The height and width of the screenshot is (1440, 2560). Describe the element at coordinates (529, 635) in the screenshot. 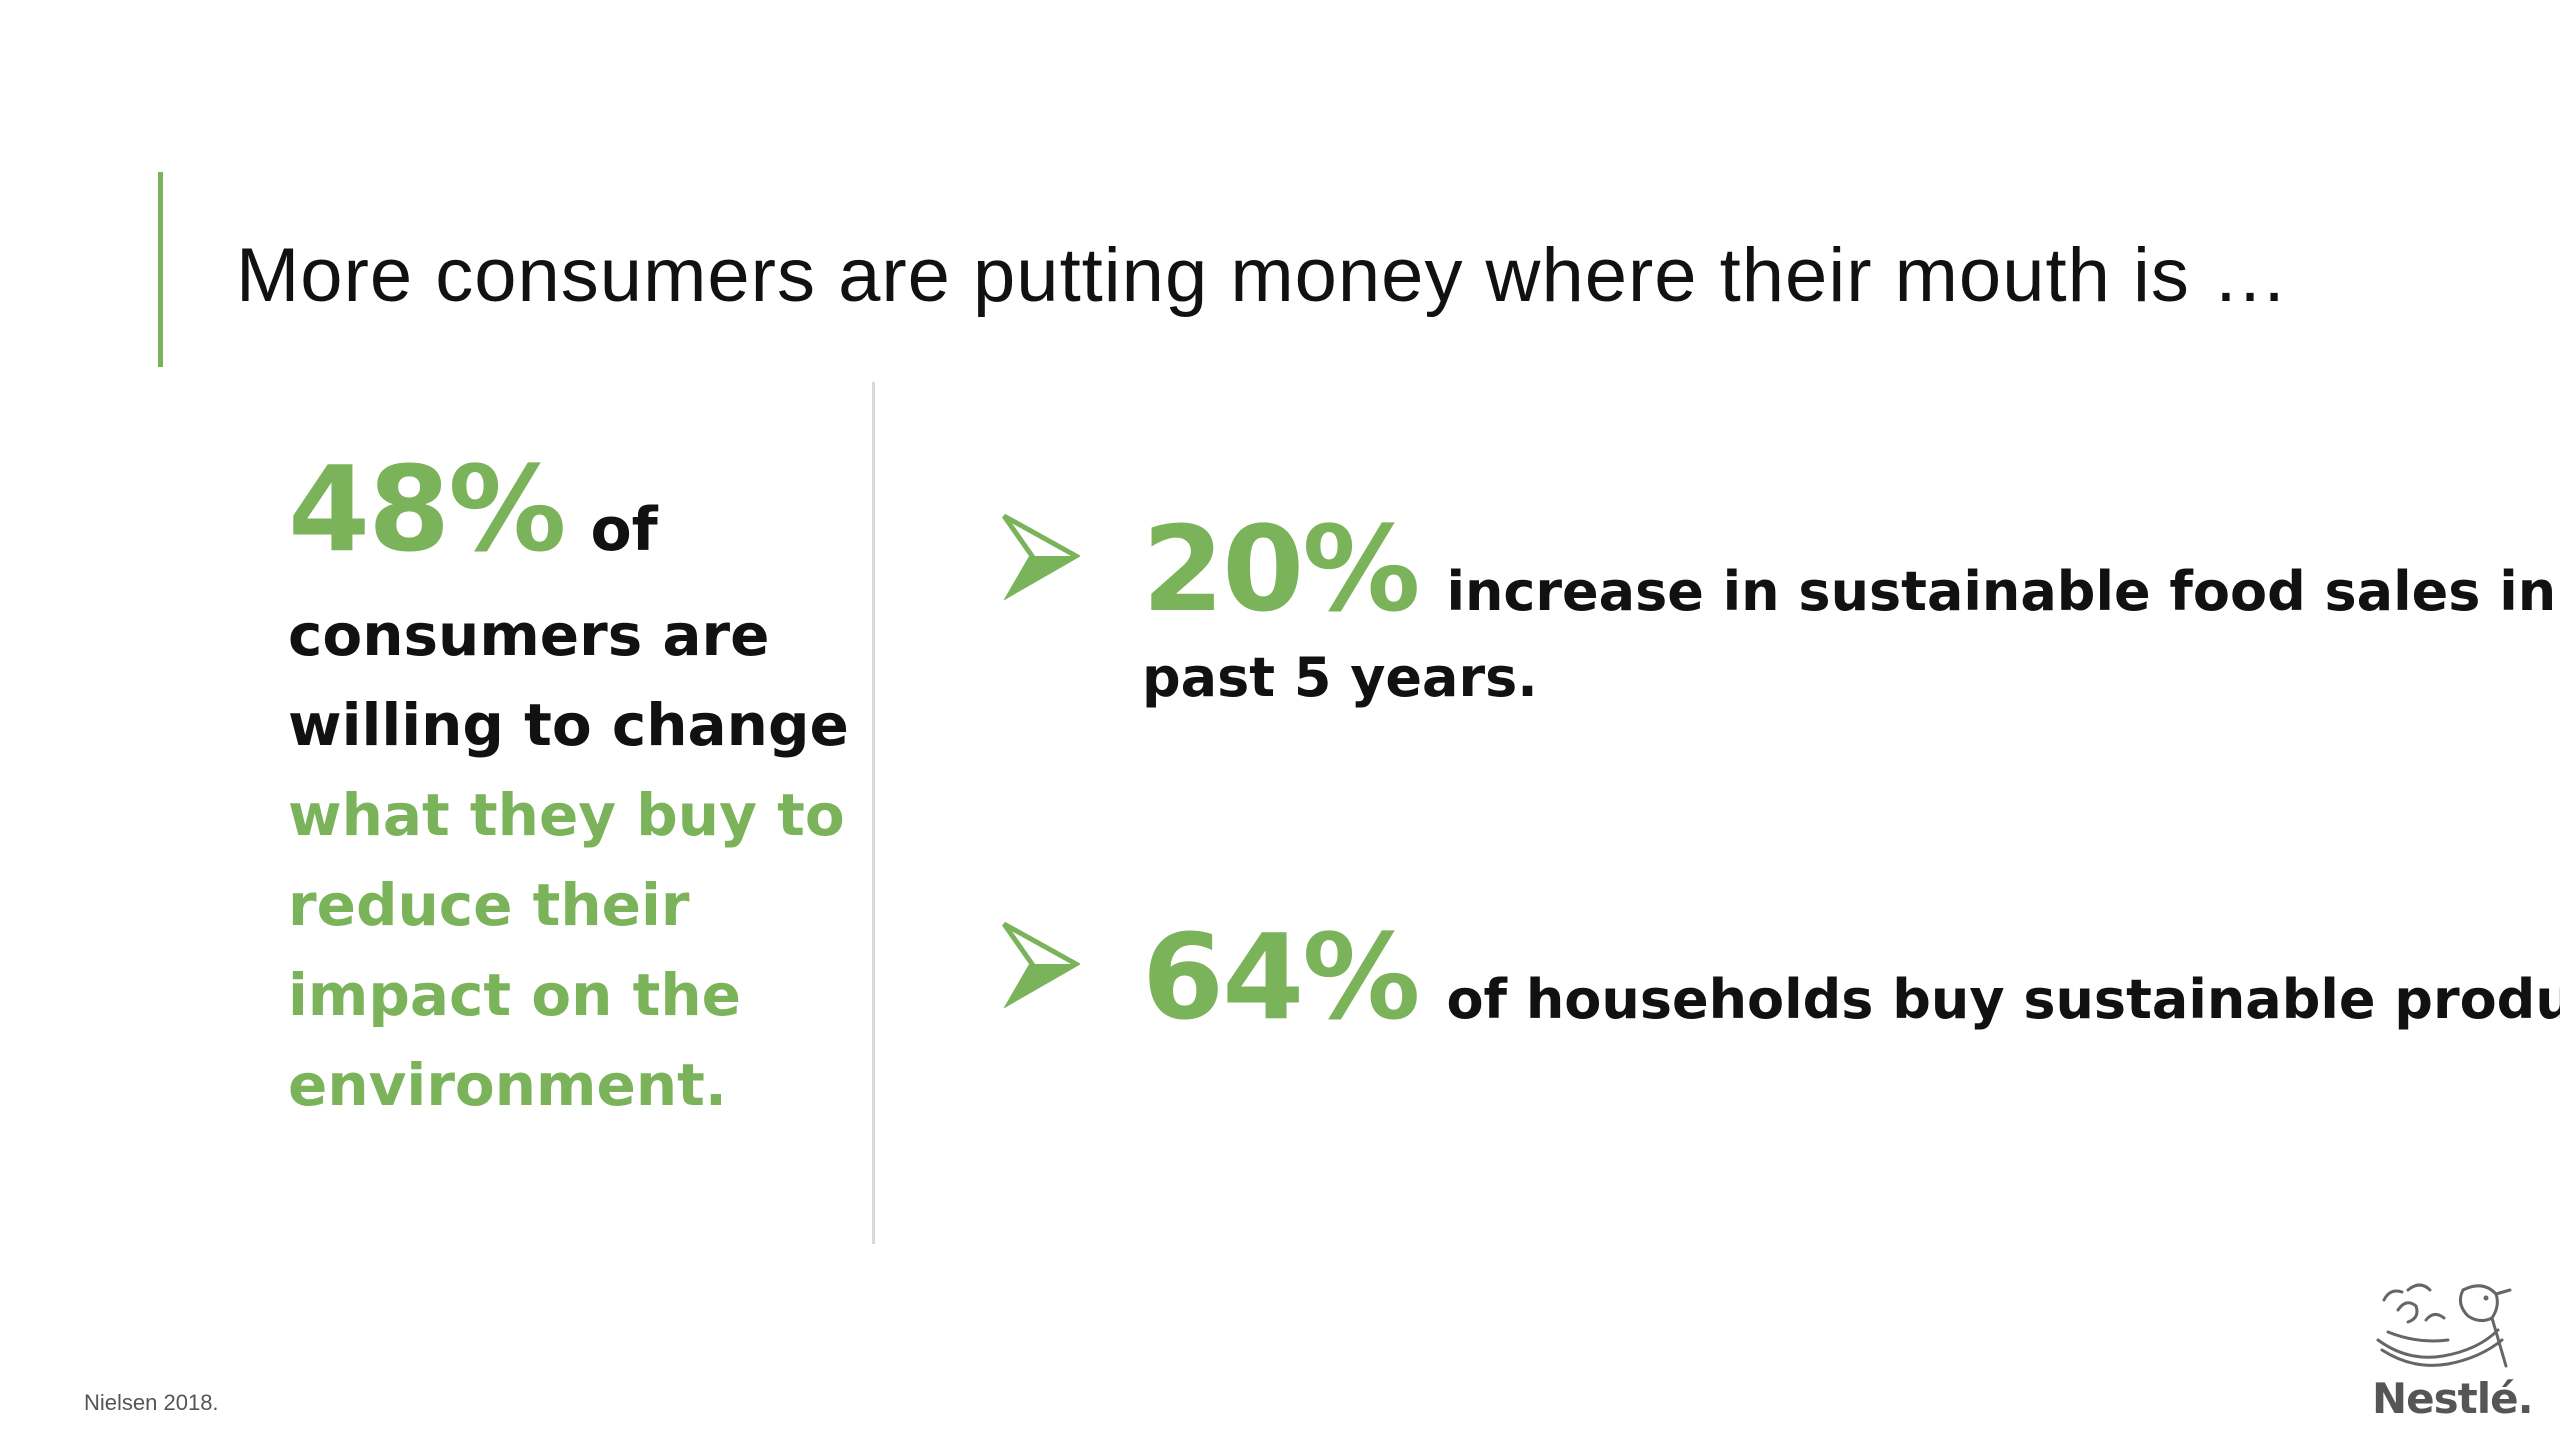

I see `left-text-line-1: consumers are` at that location.